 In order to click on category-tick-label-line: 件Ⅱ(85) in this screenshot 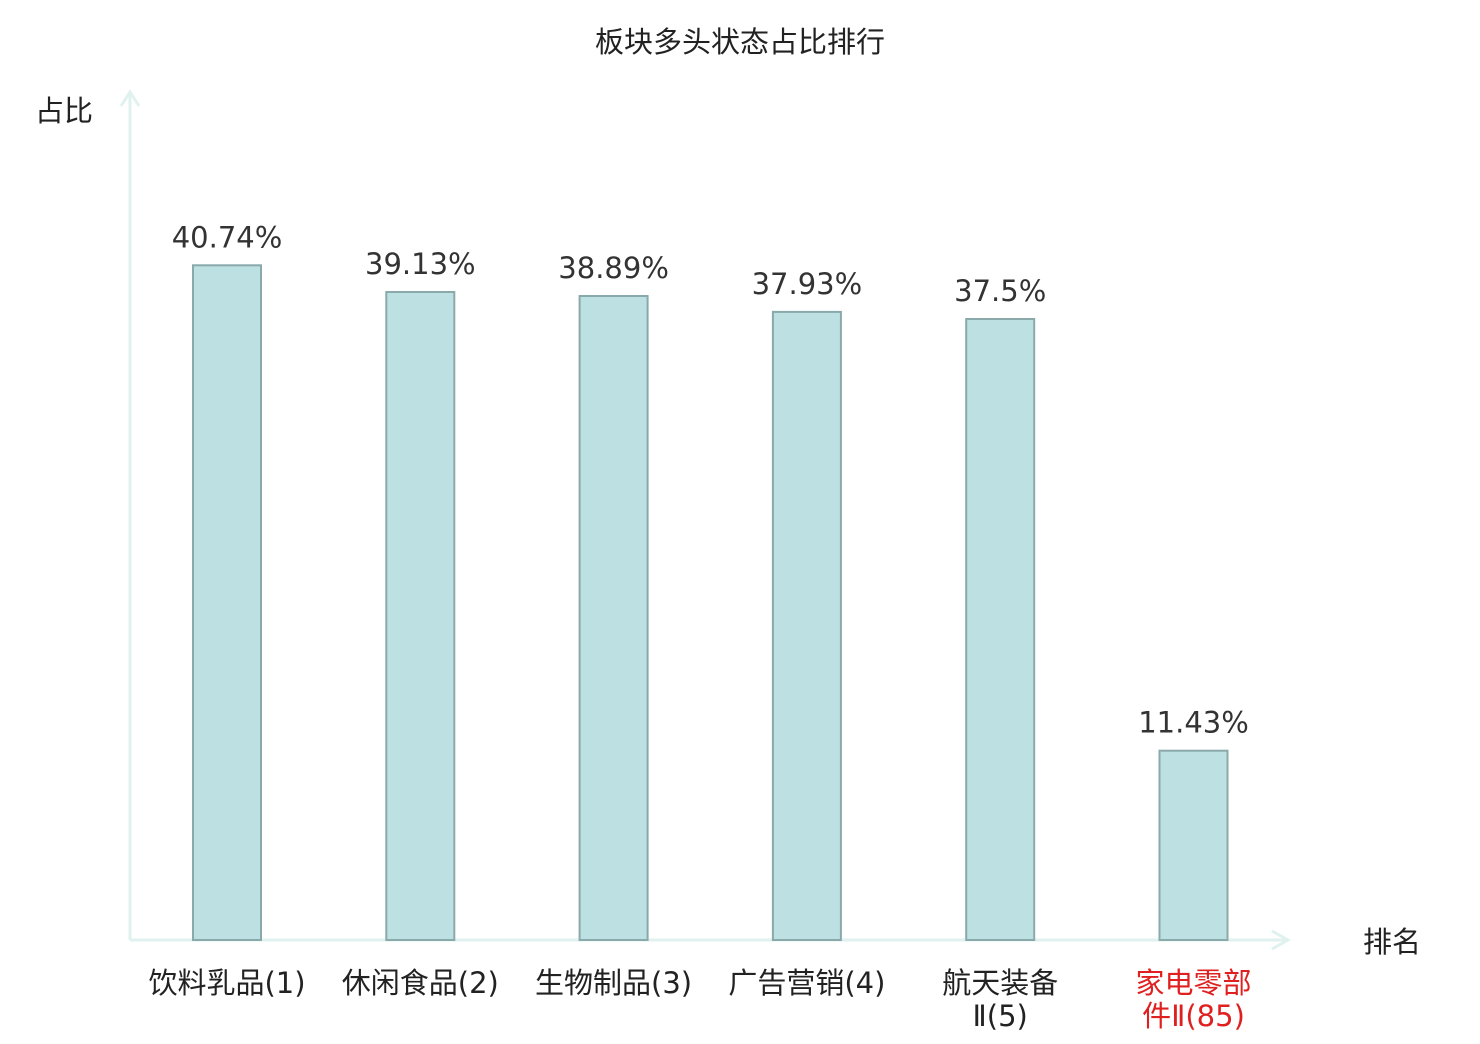, I will do `click(1193, 1016)`.